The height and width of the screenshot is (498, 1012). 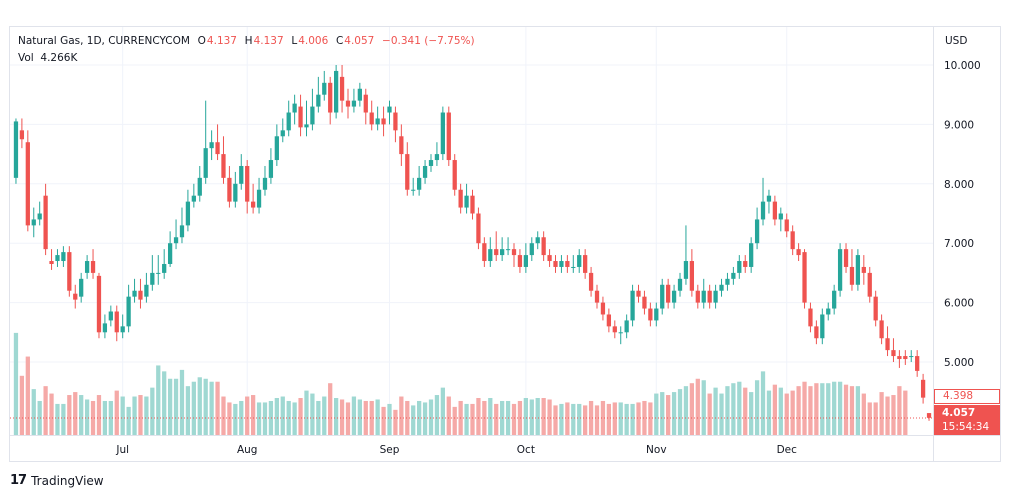 I want to click on open-value: 4.137, so click(x=221, y=41).